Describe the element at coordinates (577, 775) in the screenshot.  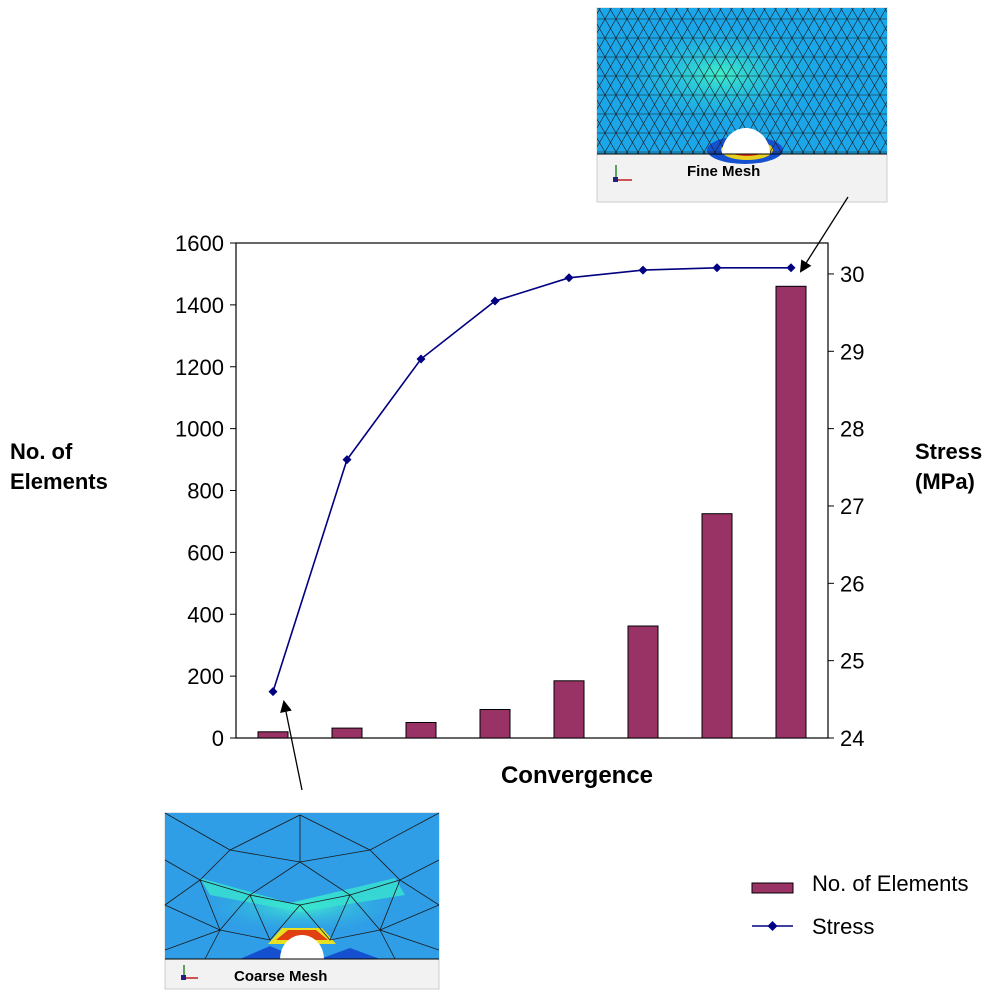
I see `x-axis-title: Convergence` at that location.